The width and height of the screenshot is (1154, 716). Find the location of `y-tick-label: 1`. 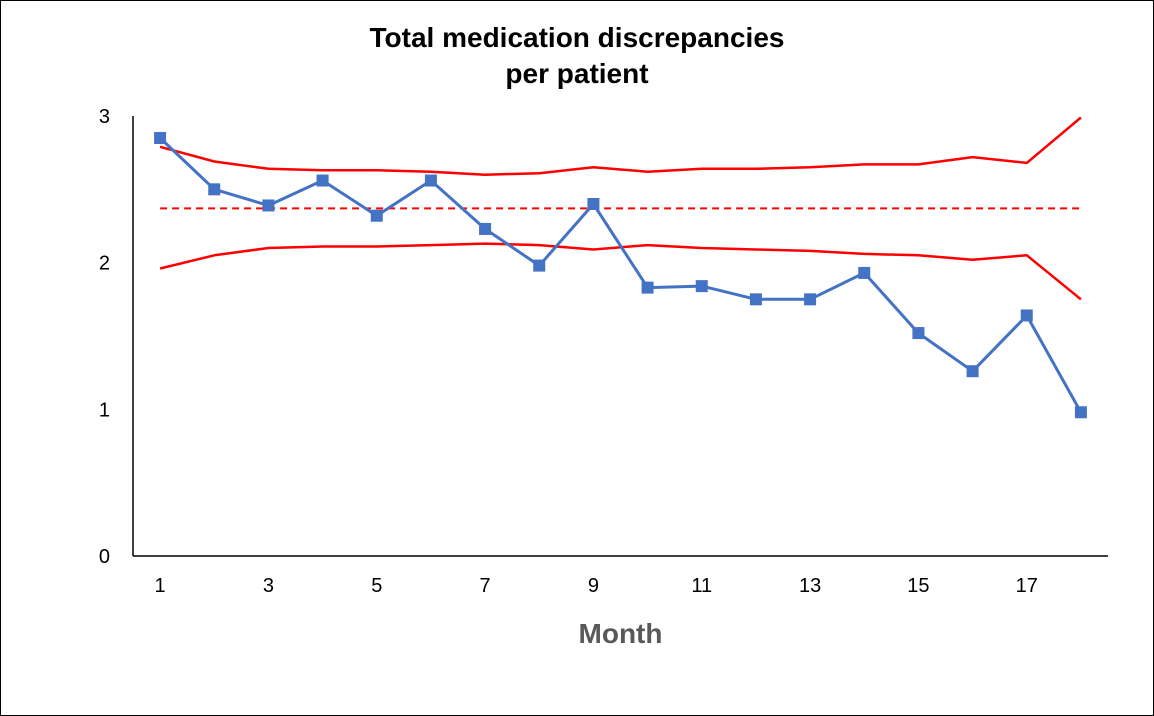

y-tick-label: 1 is located at coordinates (104, 410).